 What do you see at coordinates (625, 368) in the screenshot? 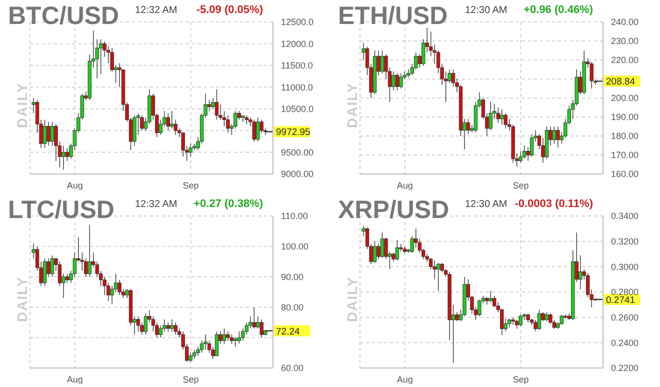
I see `y-tick-label: 0.2200` at bounding box center [625, 368].